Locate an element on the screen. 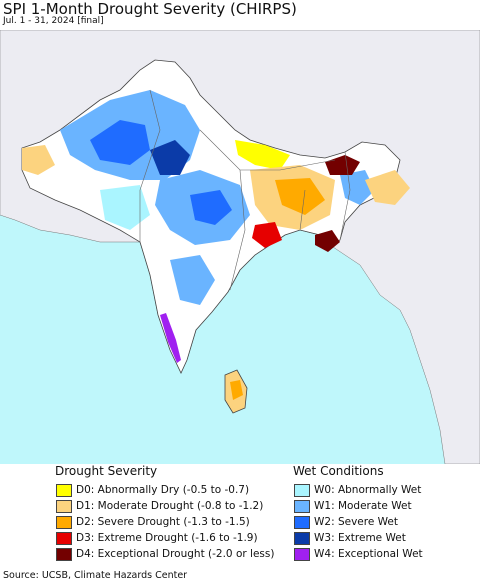 The width and height of the screenshot is (480, 586). dry-d4-bangladesh is located at coordinates (327, 241).